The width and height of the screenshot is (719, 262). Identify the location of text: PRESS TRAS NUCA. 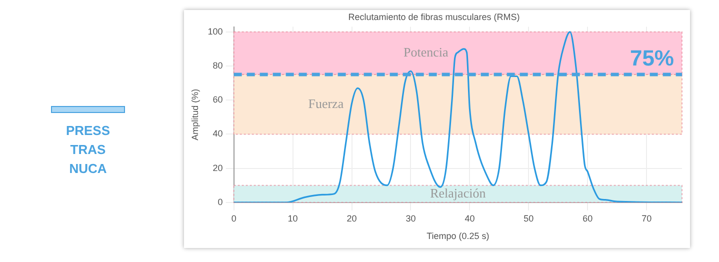
(88, 150).